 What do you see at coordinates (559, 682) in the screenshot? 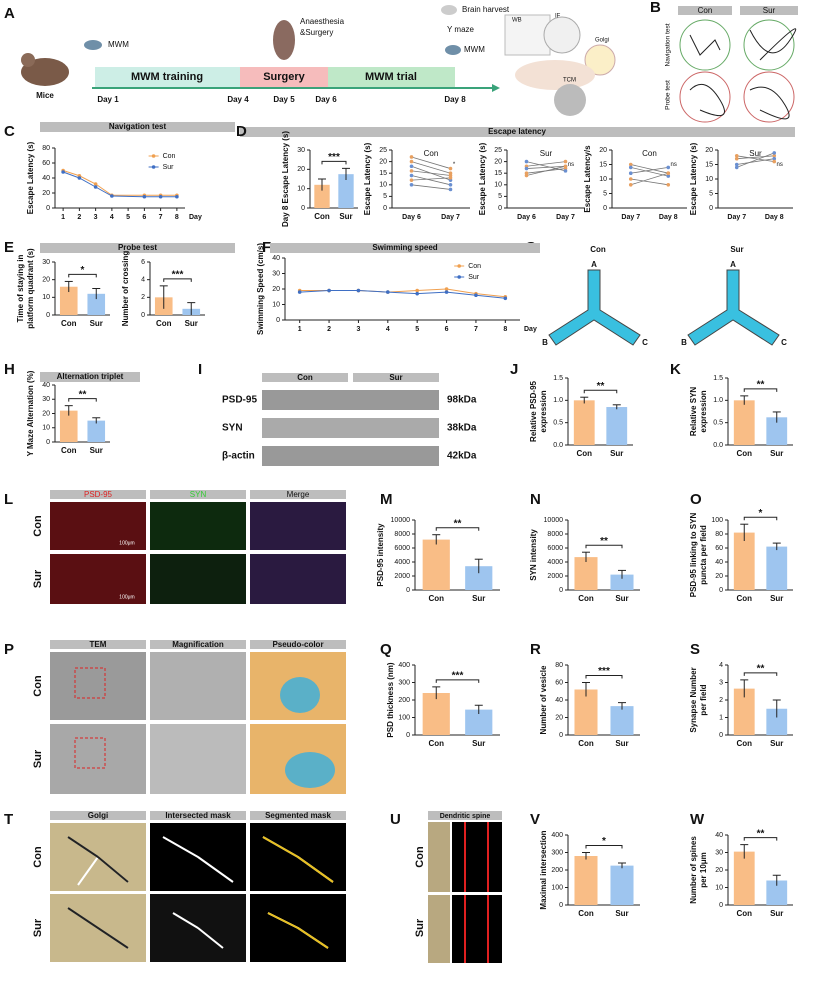
I see `y-tick-label: 60` at bounding box center [559, 682].